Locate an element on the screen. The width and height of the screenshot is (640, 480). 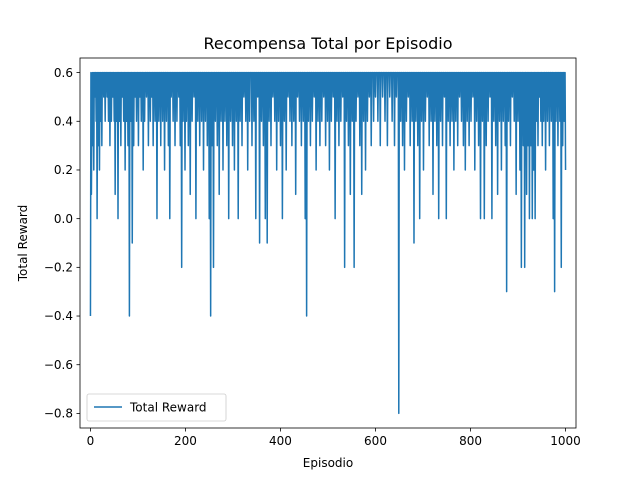
x-tick-label: 600 is located at coordinates (375, 441).